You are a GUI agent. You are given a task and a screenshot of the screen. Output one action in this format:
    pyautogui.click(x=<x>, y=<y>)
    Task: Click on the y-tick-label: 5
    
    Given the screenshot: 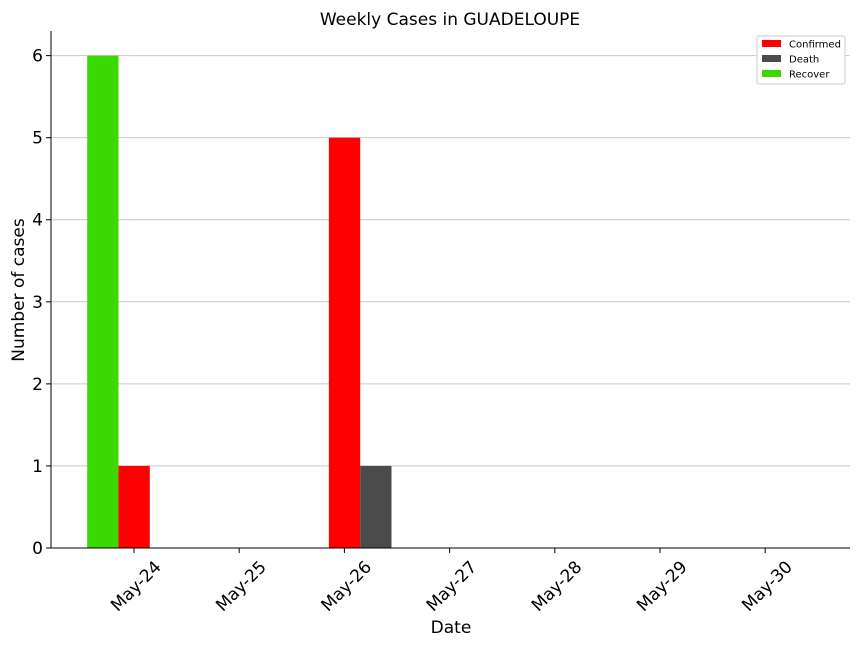 What is the action you would take?
    pyautogui.click(x=37, y=139)
    